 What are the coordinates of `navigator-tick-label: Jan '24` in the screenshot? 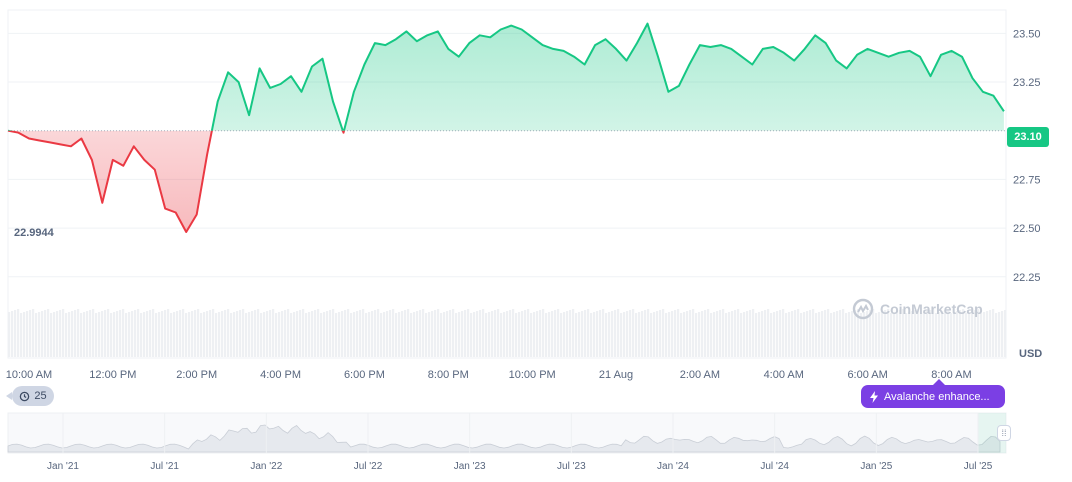 It's located at (673, 466).